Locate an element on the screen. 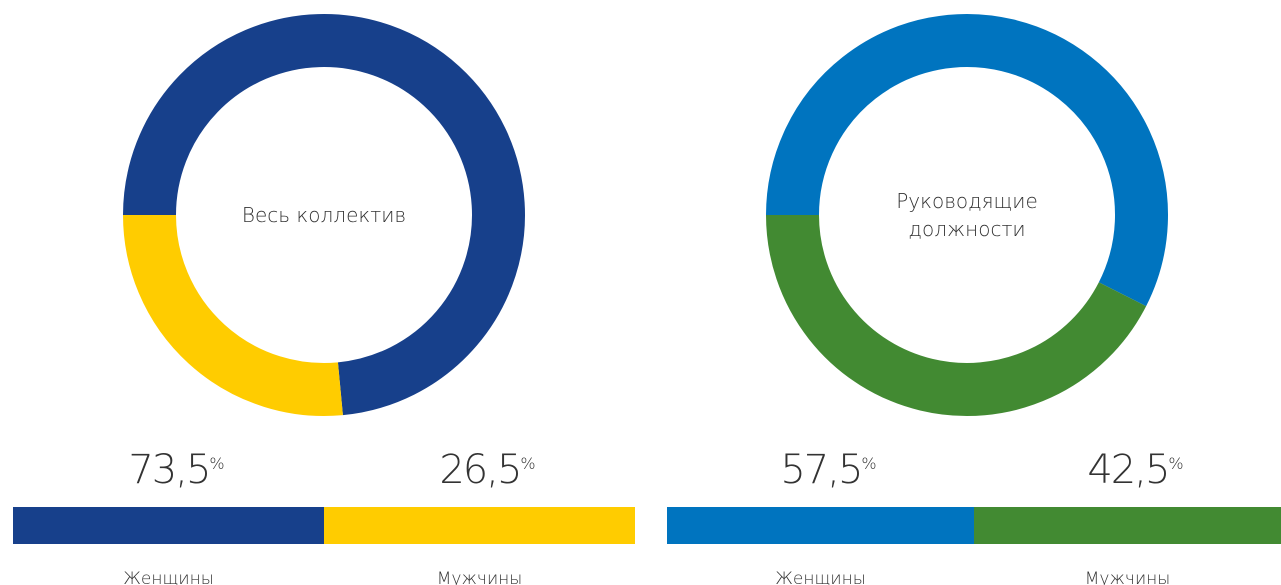  center-label: Весь коллектив is located at coordinates (324, 215).